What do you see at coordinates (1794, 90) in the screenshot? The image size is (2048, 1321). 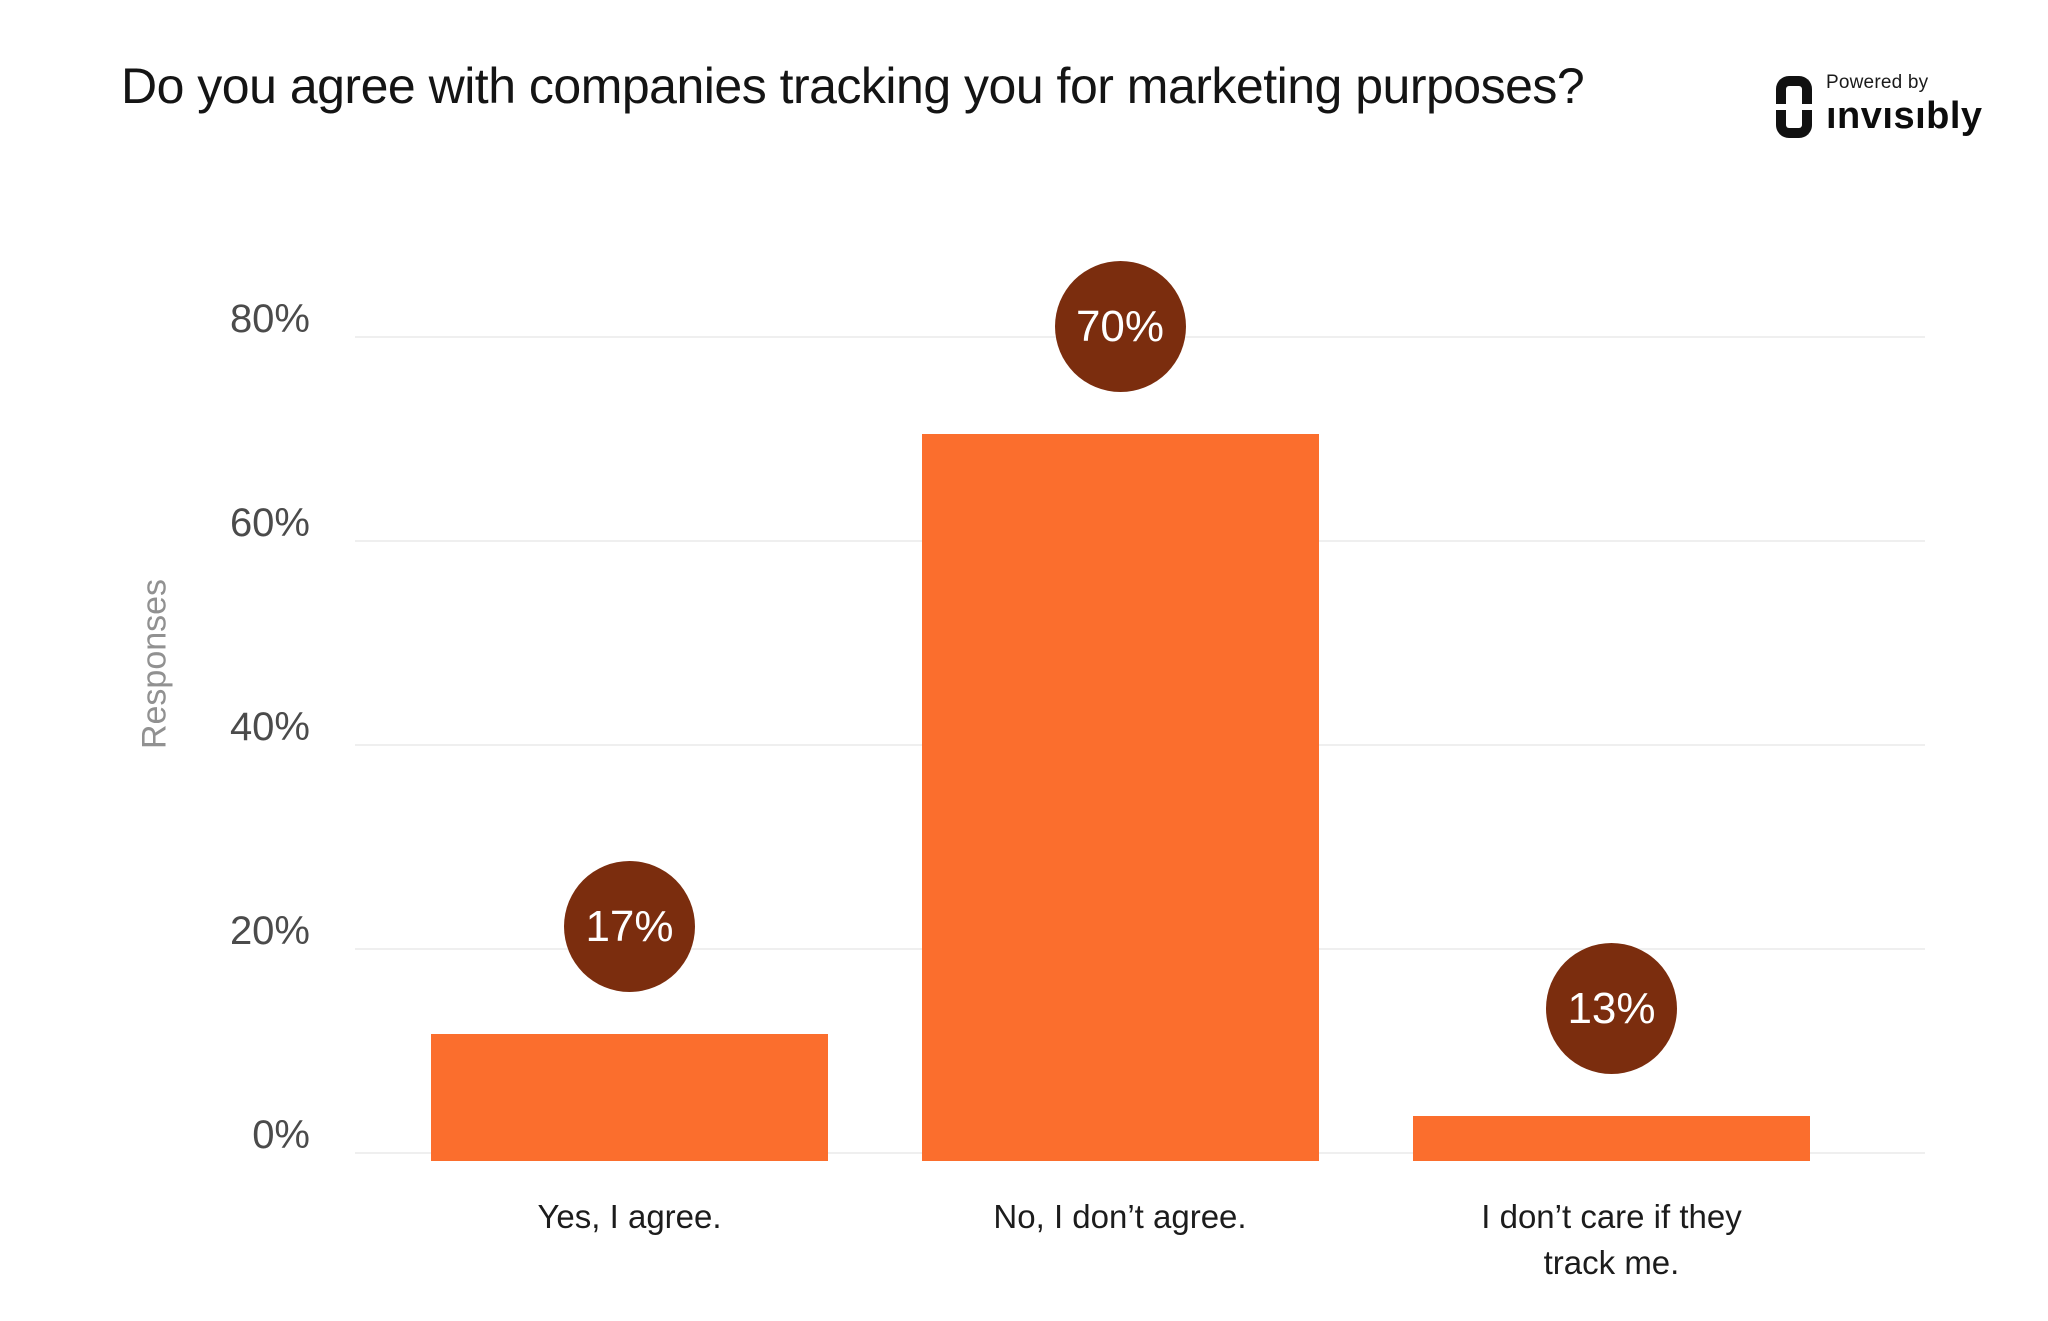 I see `invisibly-logo-top-arc` at bounding box center [1794, 90].